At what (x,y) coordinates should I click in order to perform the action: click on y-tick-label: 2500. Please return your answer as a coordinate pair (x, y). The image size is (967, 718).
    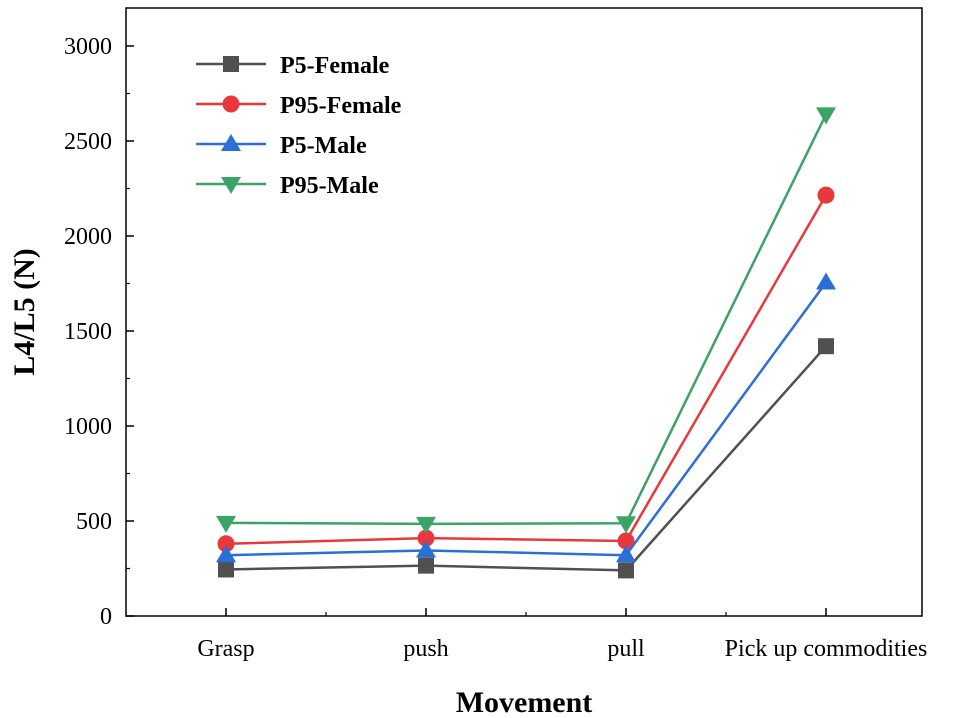
    Looking at the image, I should click on (88, 142).